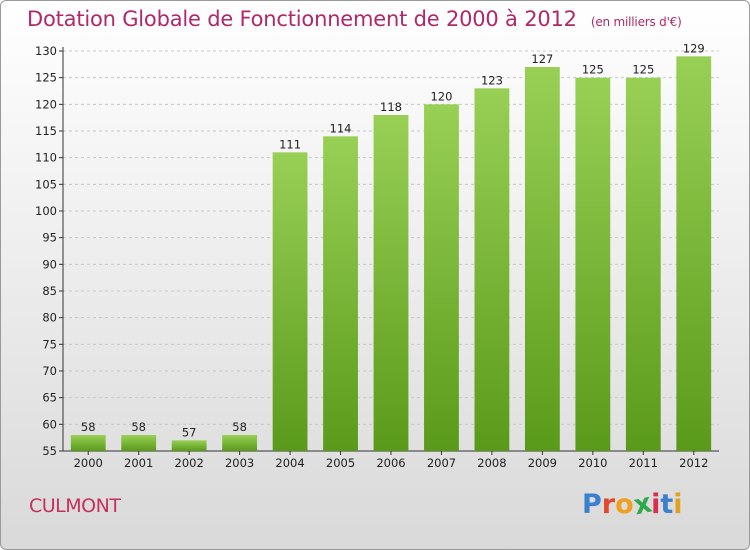  I want to click on y-tick-label: 70, so click(49, 371).